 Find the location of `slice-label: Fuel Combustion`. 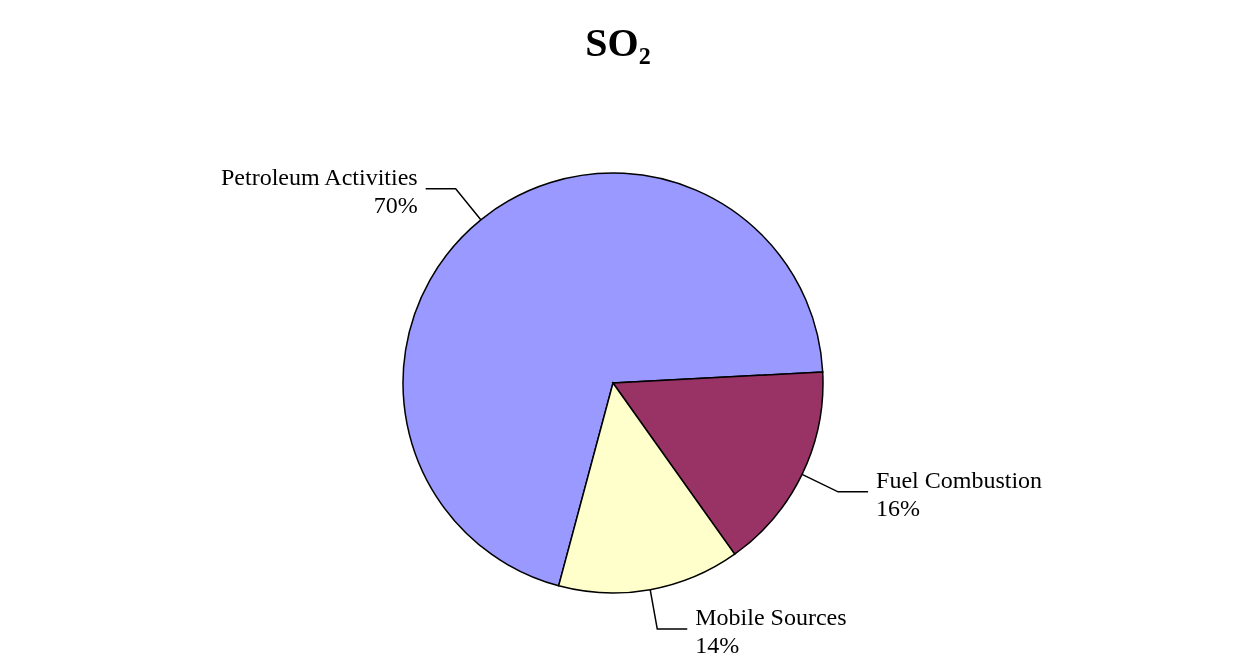

slice-label: Fuel Combustion is located at coordinates (959, 479).